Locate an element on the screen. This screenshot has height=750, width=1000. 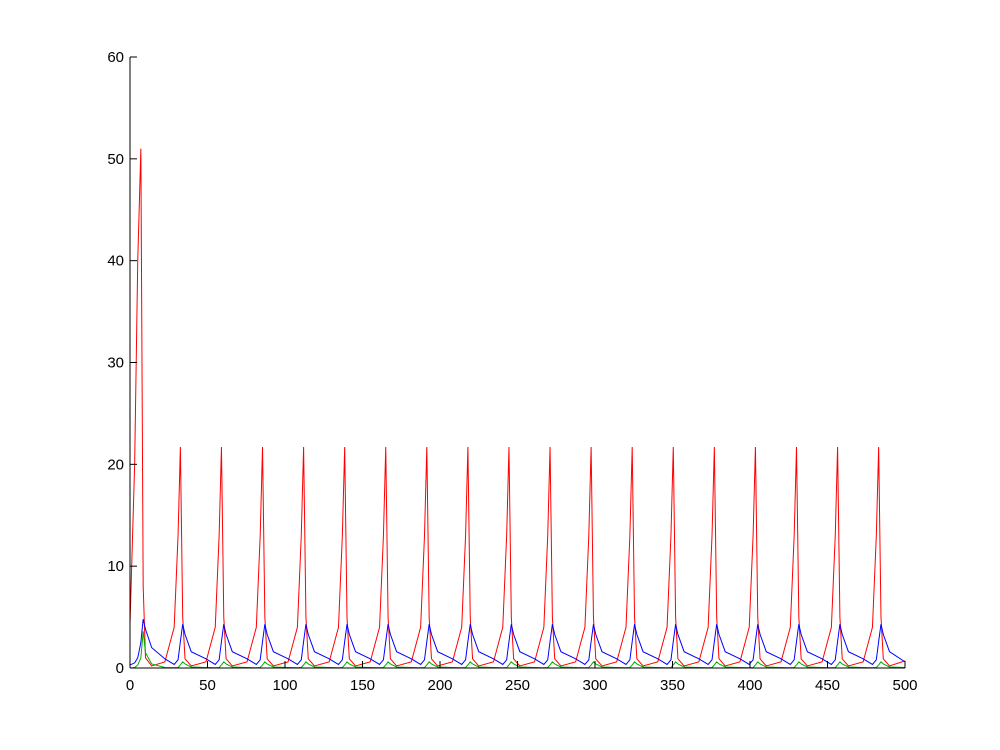
y-tick-label: 0 is located at coordinates (120, 668).